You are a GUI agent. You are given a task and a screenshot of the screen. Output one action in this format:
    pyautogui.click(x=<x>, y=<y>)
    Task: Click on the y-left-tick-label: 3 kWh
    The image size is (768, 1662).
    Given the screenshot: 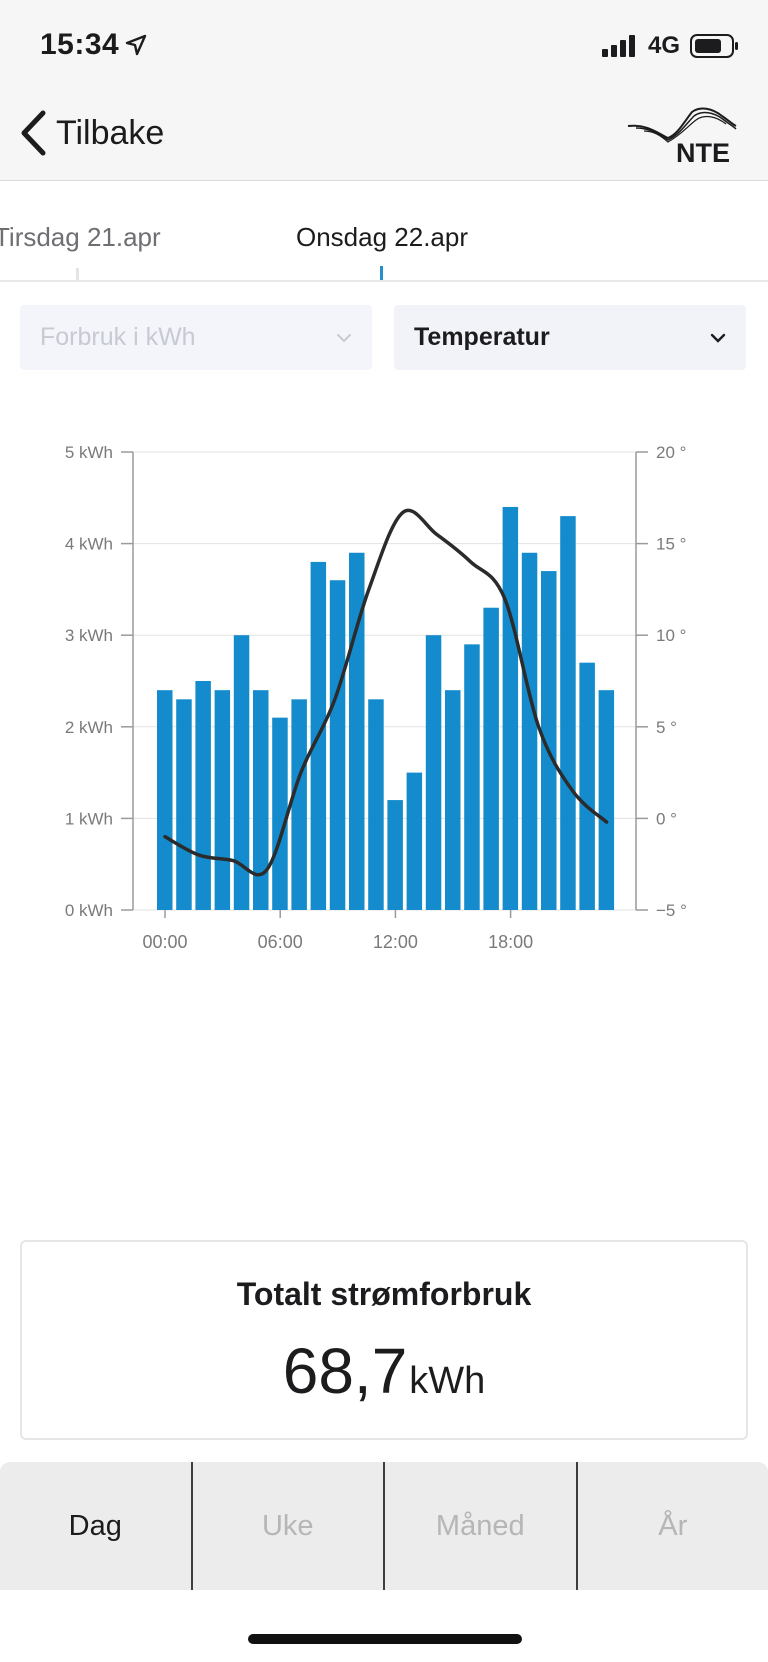 What is the action you would take?
    pyautogui.click(x=89, y=635)
    